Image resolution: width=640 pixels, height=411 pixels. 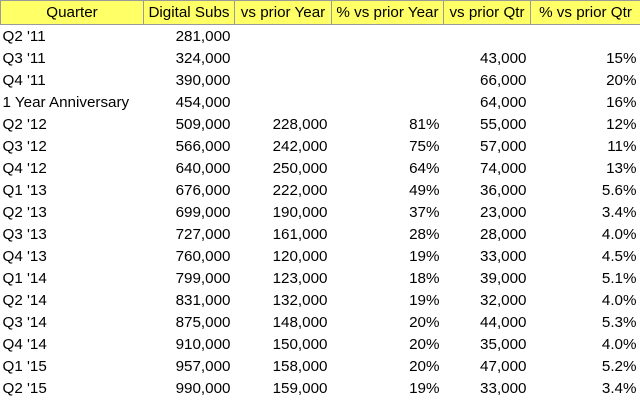 What do you see at coordinates (203, 366) in the screenshot?
I see `digital-subs-cell: 957,000` at bounding box center [203, 366].